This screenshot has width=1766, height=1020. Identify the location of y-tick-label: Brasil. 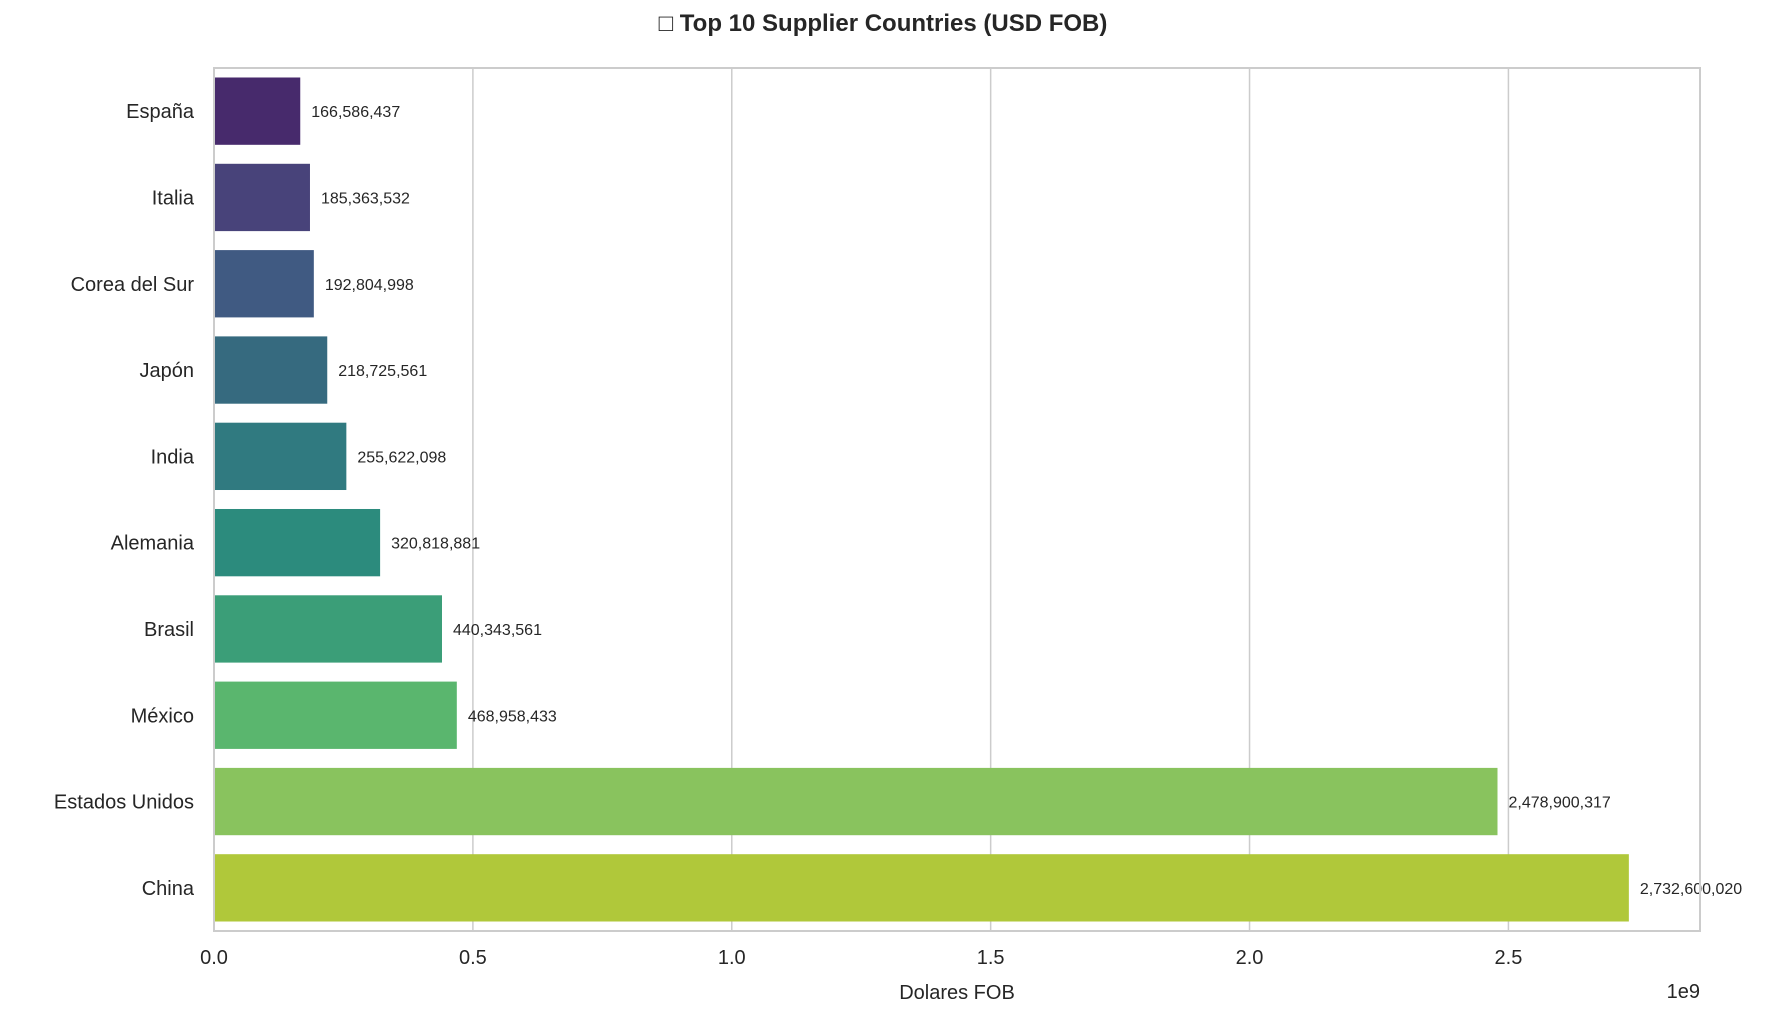
(169, 630).